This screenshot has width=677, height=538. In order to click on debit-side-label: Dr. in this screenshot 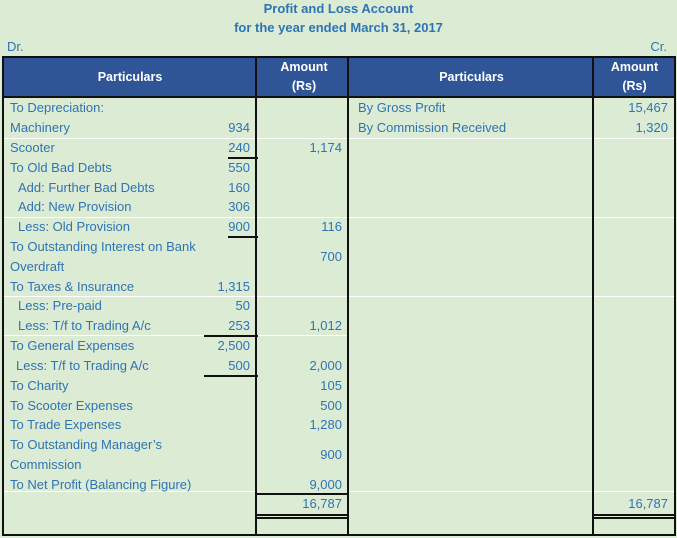, I will do `click(15, 46)`.